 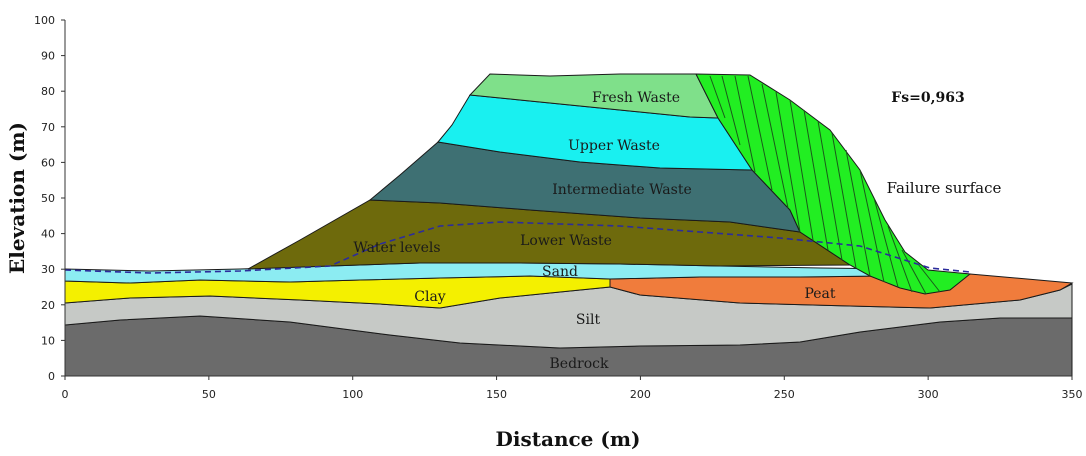 I want to click on x-ticks: 0 50 100 150 200 250 300 350, so click(x=572, y=388).